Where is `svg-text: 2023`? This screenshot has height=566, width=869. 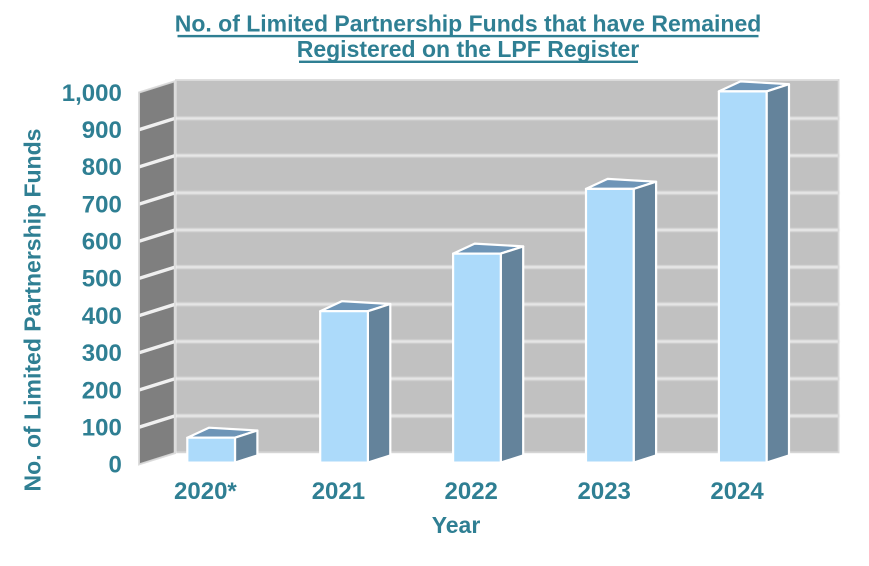
svg-text: 2023 is located at coordinates (604, 491).